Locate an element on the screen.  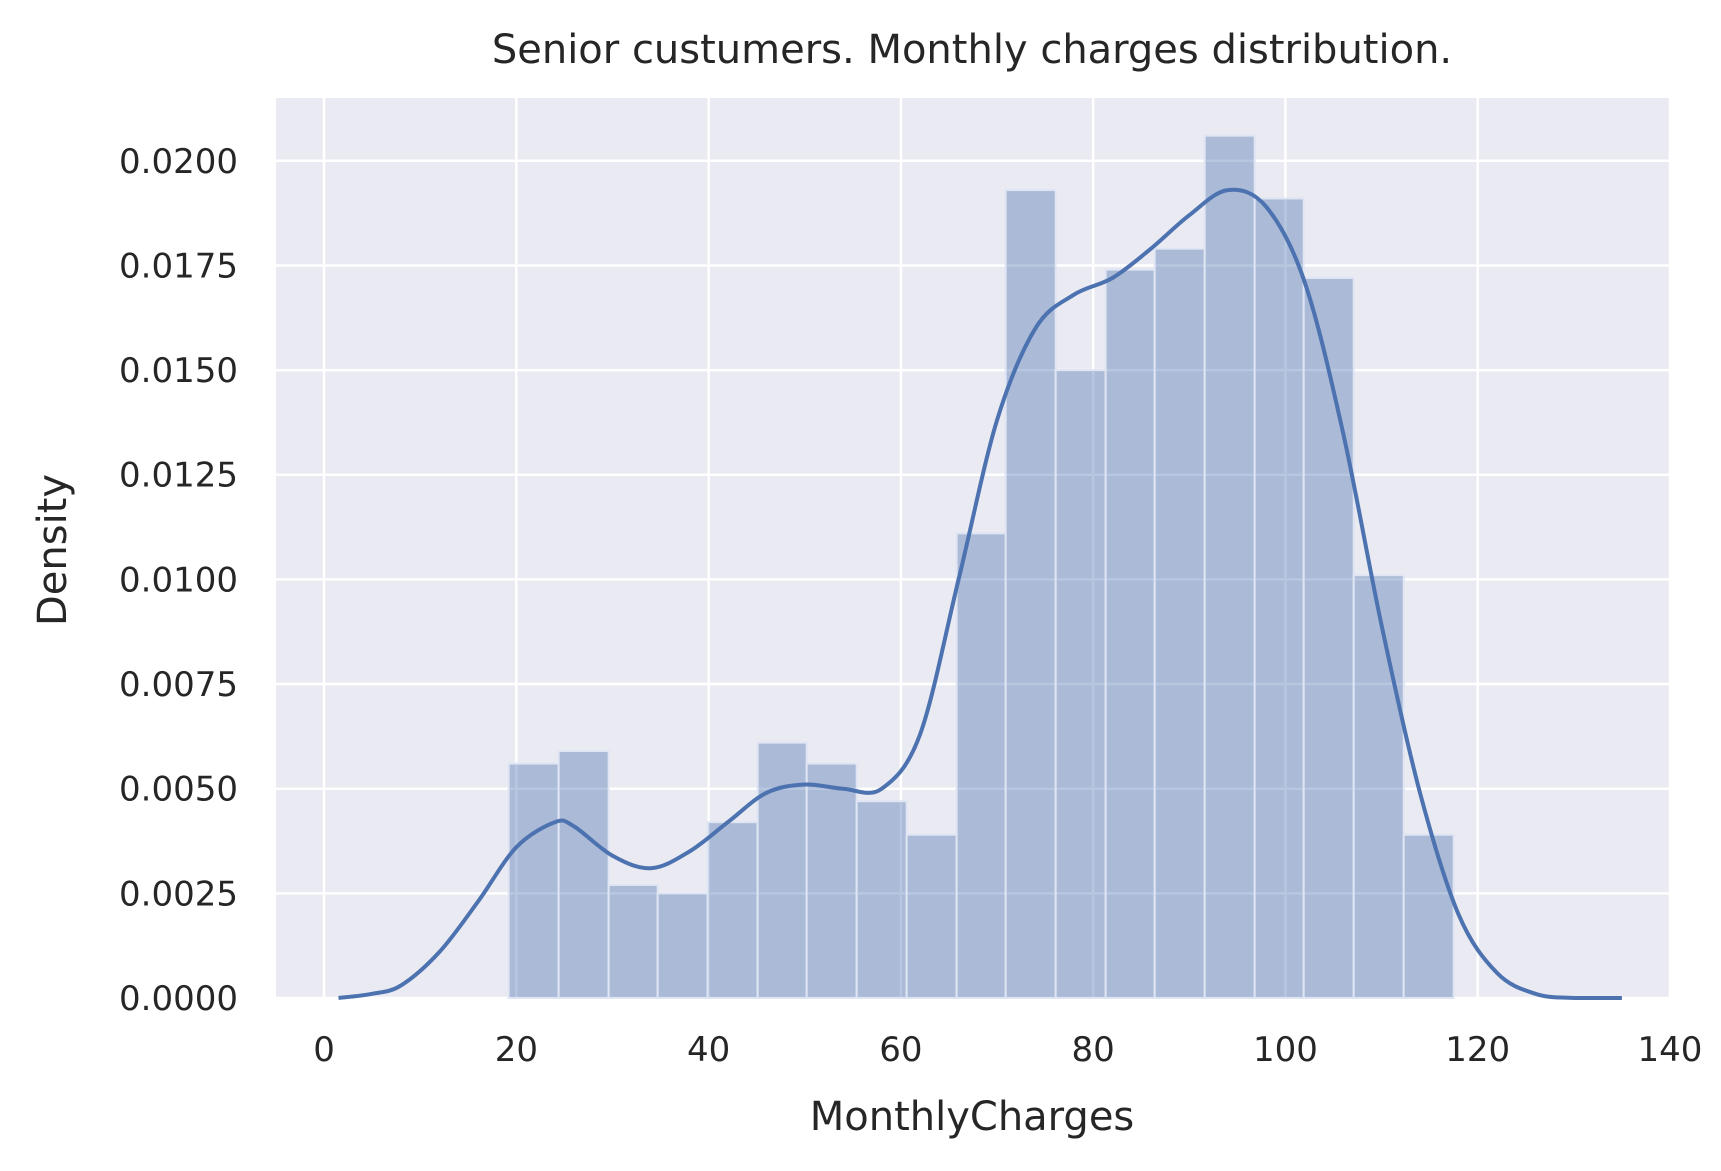
y-axis-label: Density is located at coordinates (53, 550).